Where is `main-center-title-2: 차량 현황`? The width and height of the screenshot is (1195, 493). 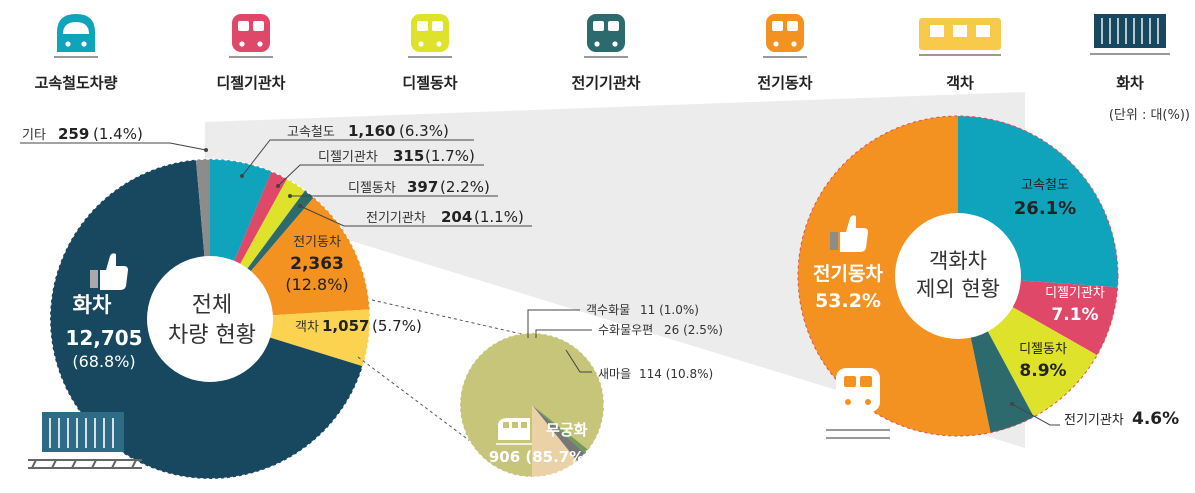 main-center-title-2: 차량 현황 is located at coordinates (212, 335).